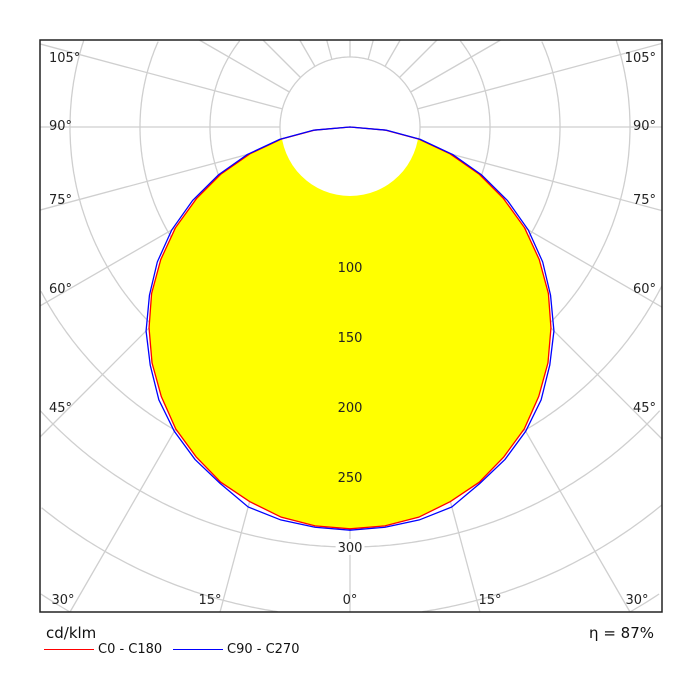 The height and width of the screenshot is (700, 700). Describe the element at coordinates (69, 649) in the screenshot. I see `legend-swatch-red` at that location.